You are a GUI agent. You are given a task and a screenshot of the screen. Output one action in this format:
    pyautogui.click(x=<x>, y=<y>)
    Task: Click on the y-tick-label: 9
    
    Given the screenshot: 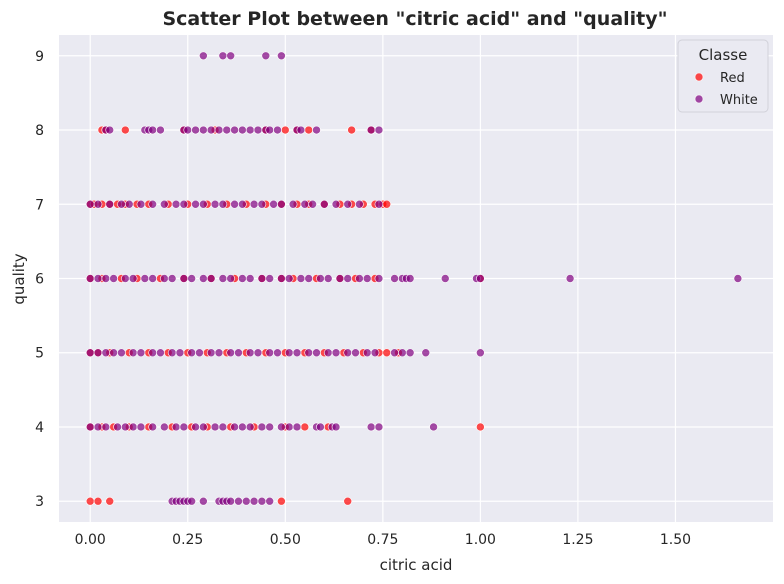 What is the action you would take?
    pyautogui.click(x=39, y=57)
    